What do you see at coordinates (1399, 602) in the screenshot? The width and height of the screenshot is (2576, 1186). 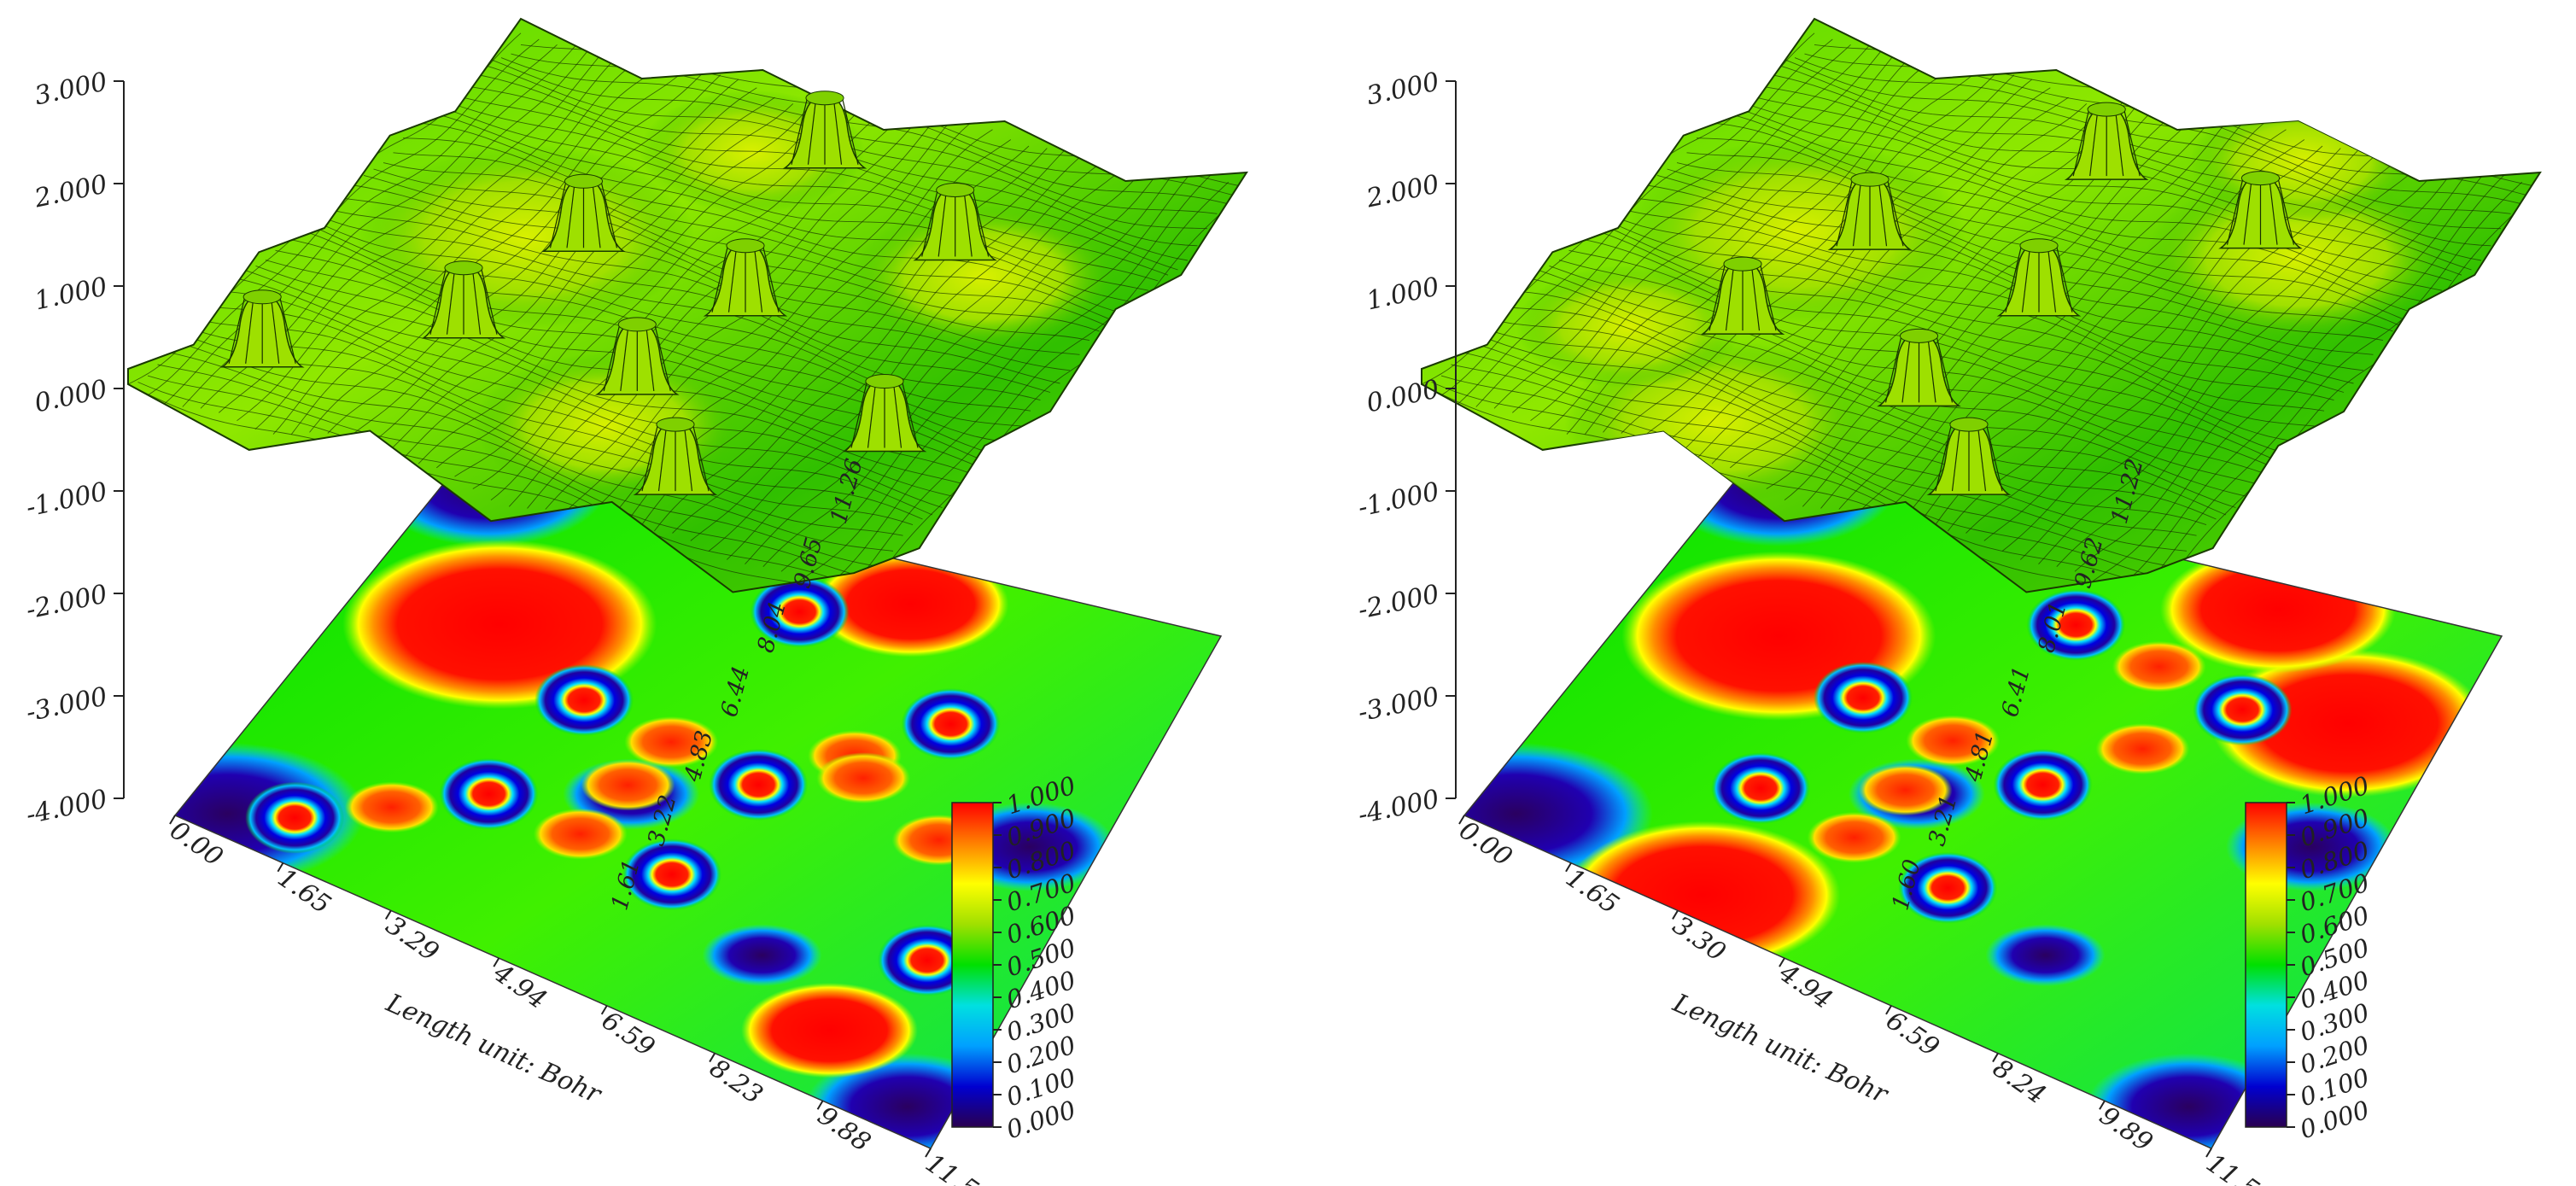 I see `z-tick-label: -2.000` at bounding box center [1399, 602].